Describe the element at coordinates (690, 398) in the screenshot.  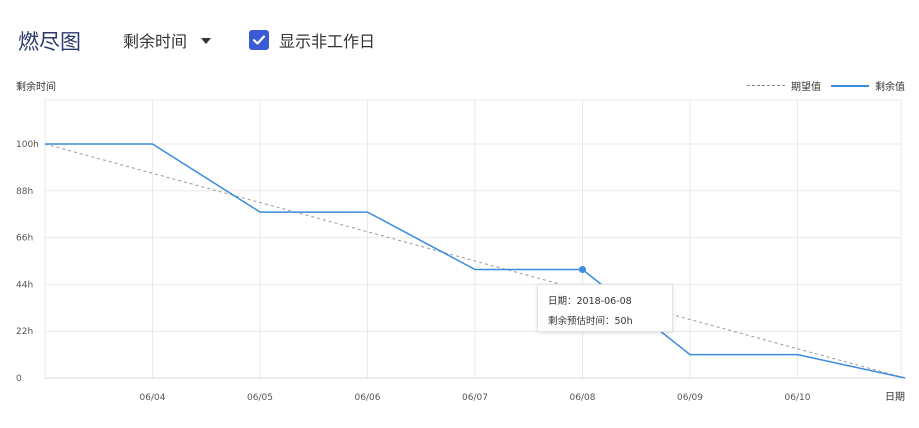
I see `x-tick-label: 06/09` at that location.